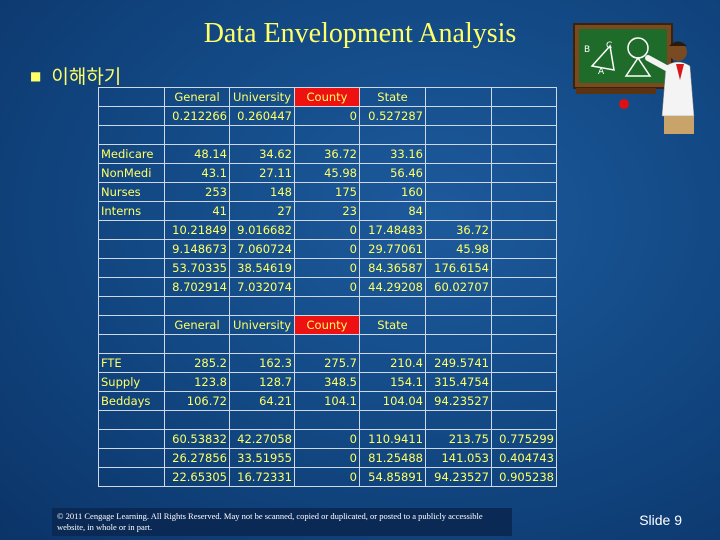 Image resolution: width=720 pixels, height=540 pixels. What do you see at coordinates (524, 477) in the screenshot?
I see `table-cell: 0.905238` at bounding box center [524, 477].